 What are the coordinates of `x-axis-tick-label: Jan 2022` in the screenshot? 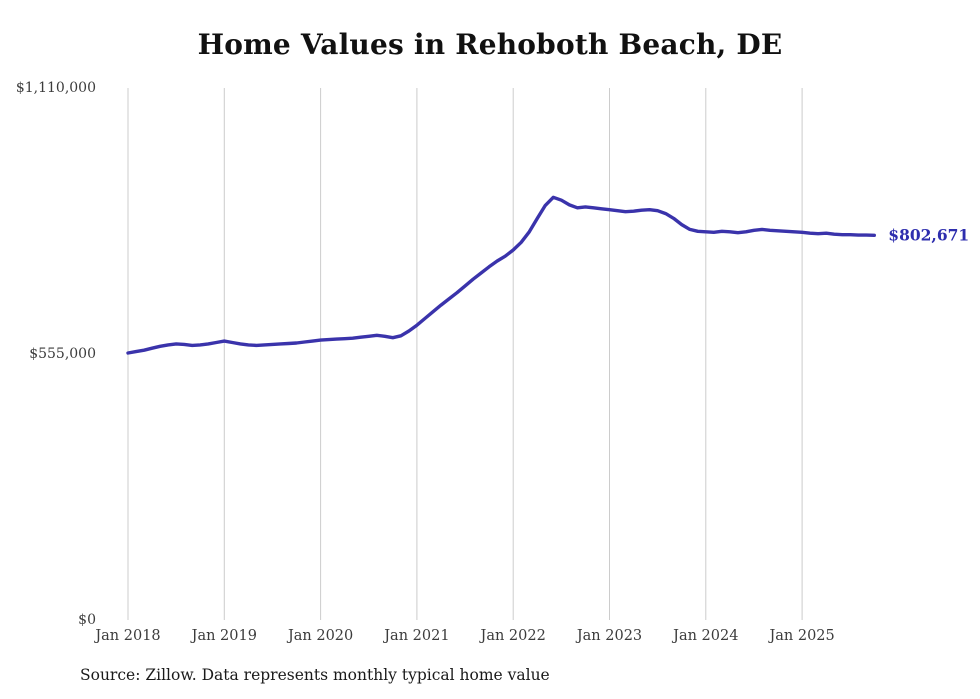 It's located at (512, 636).